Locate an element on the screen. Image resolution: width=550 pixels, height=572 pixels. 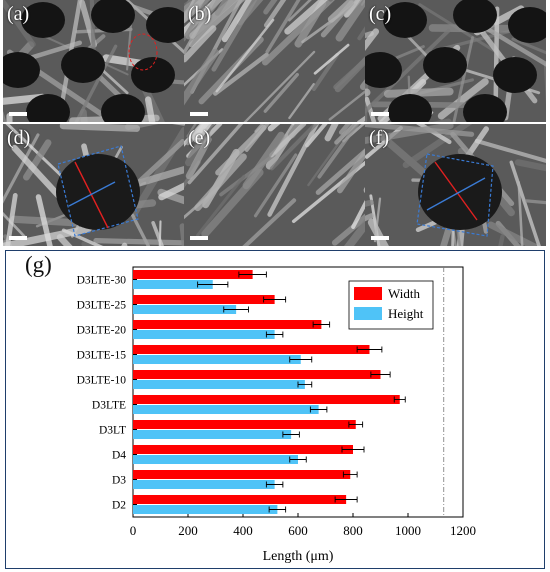
sem-panel-d: (d) is located at coordinates (93, 185).